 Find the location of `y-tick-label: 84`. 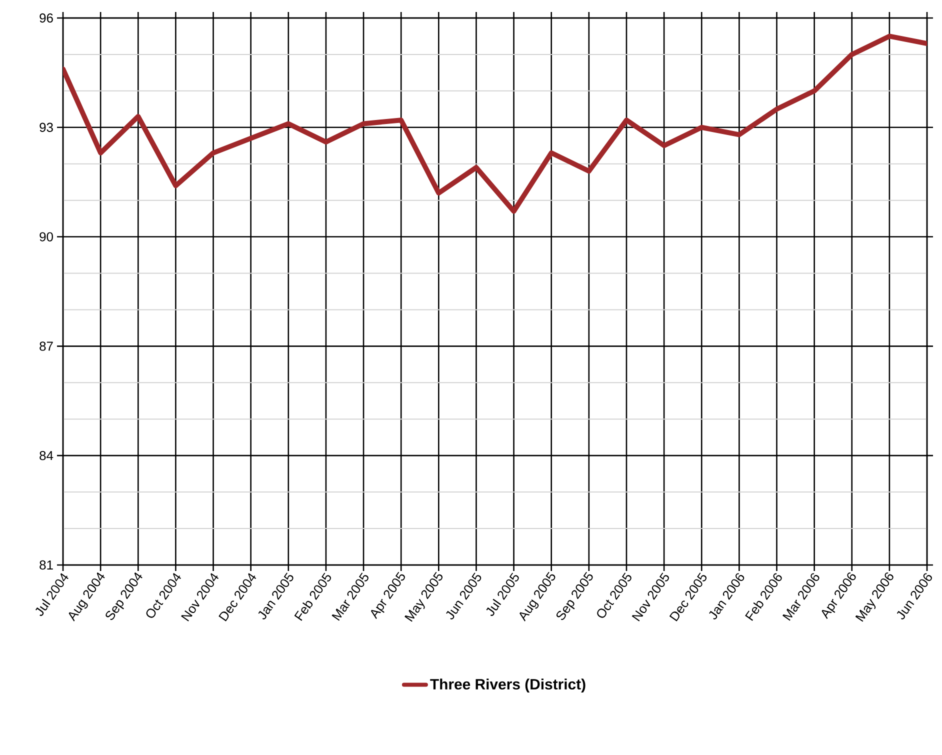

y-tick-label: 84 is located at coordinates (47, 455).